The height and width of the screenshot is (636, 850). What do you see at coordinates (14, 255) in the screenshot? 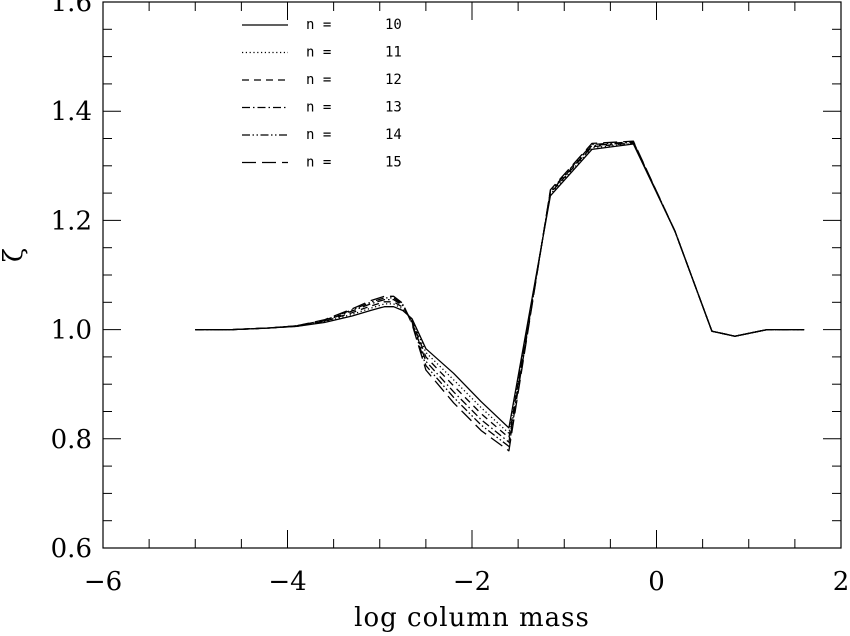
I see `y-axis-label: ζ` at bounding box center [14, 255].